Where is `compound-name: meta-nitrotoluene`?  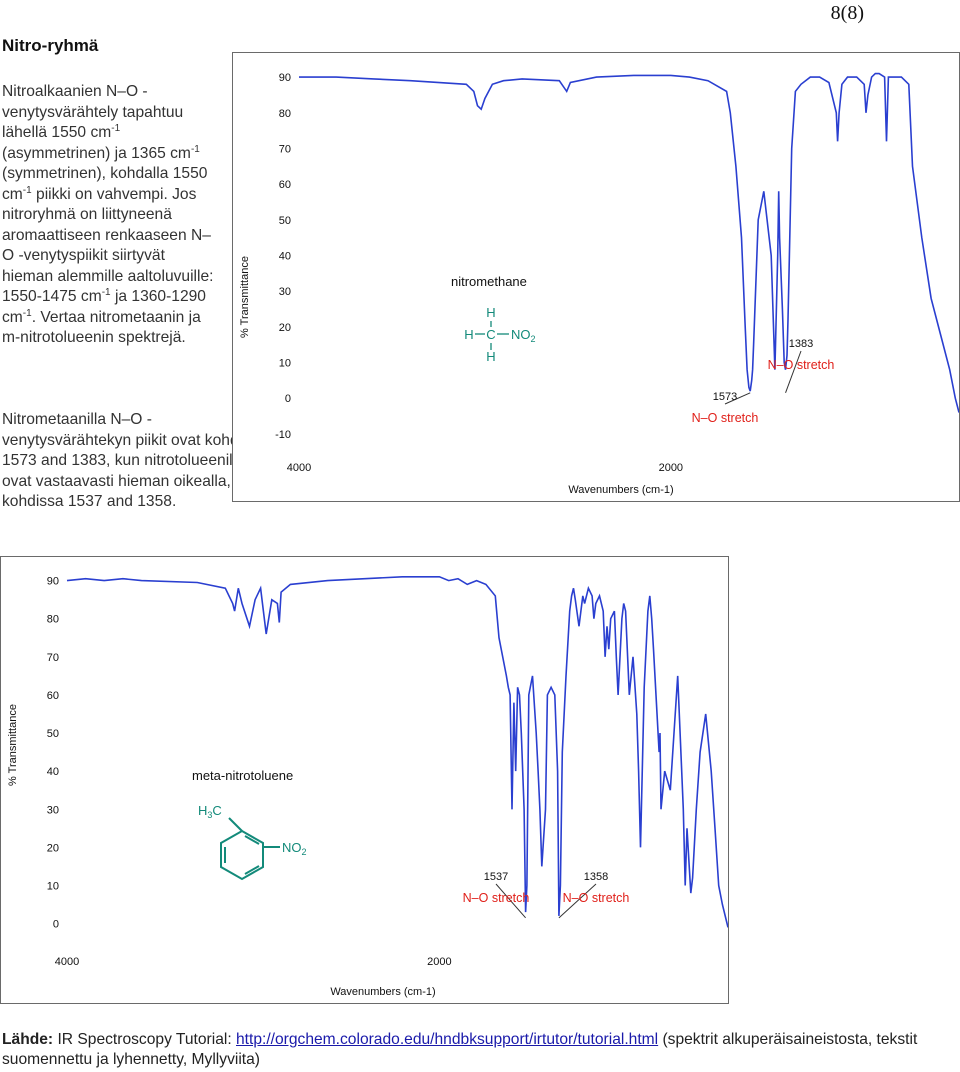 compound-name: meta-nitrotoluene is located at coordinates (242, 775).